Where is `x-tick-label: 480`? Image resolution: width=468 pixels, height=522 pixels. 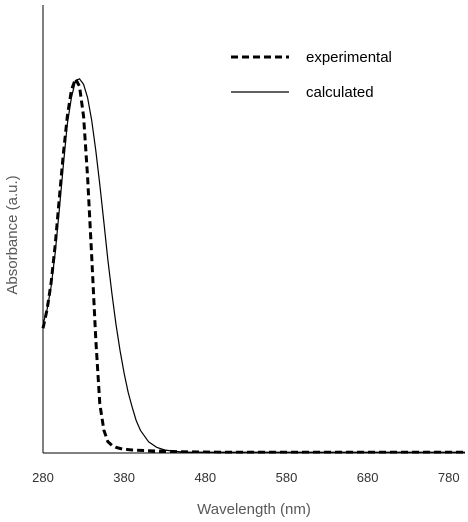 x-tick-label: 480 is located at coordinates (205, 477).